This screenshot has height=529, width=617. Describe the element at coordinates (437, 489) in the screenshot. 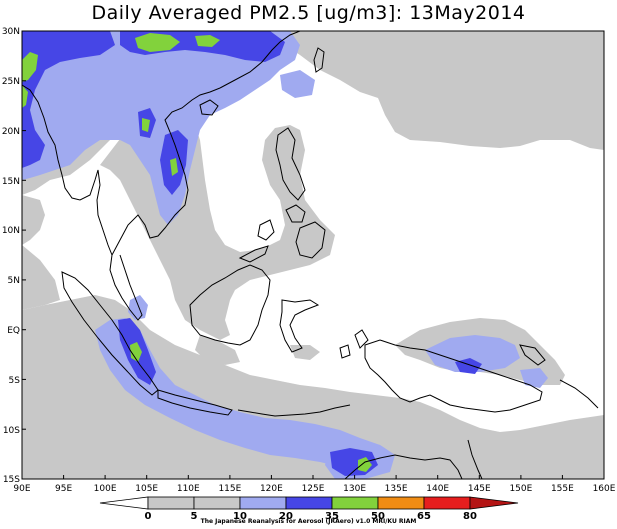

I see `lon-label: 140E` at that location.